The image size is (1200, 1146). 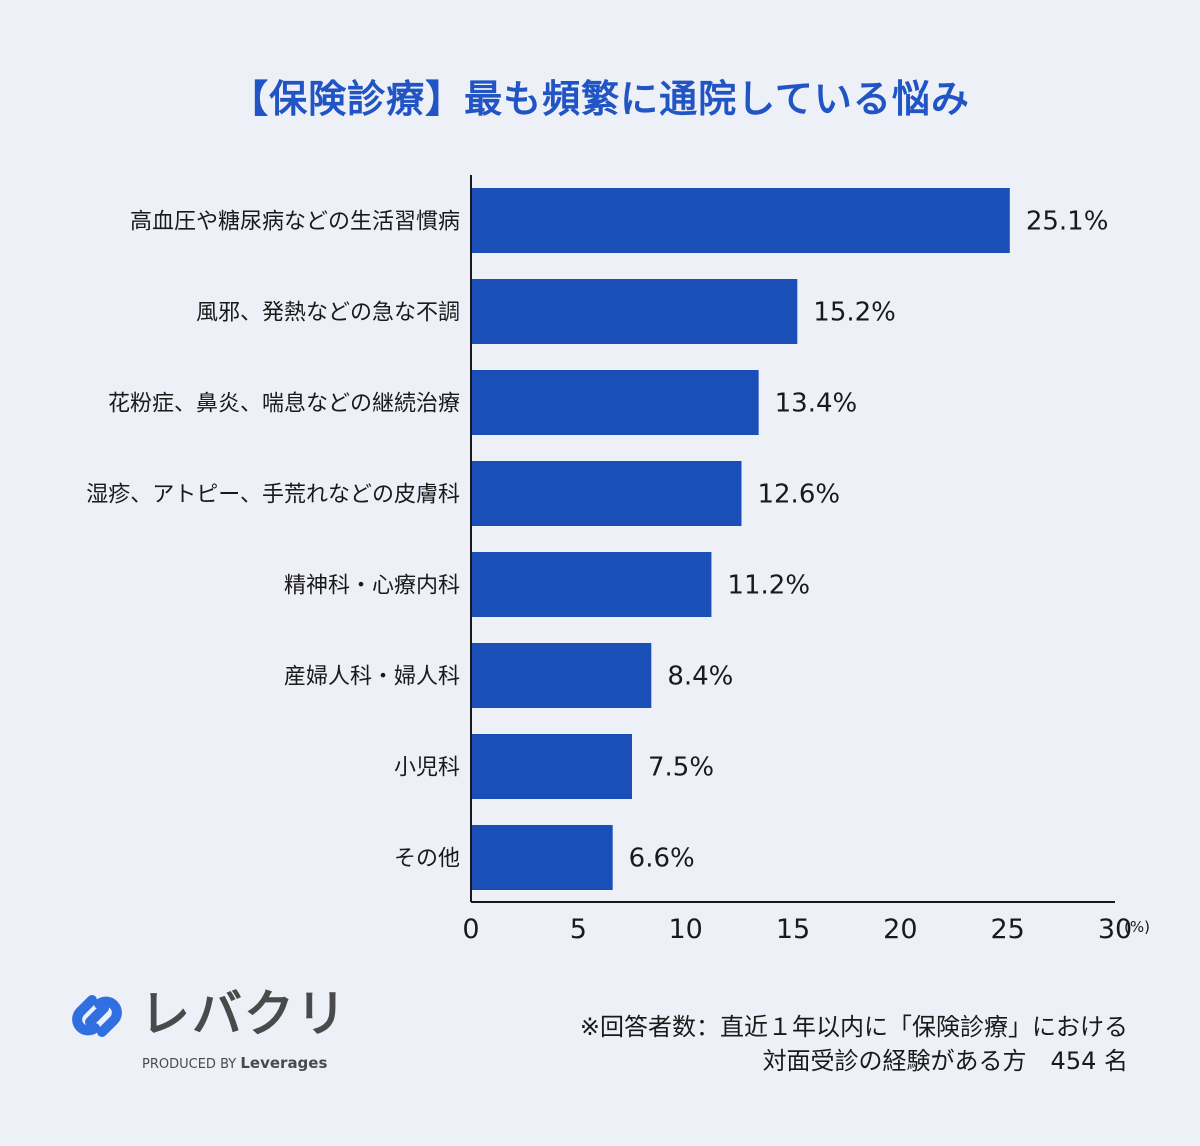 I want to click on logo-tagline: PRODUCED BY Leverages, so click(x=234, y=1063).